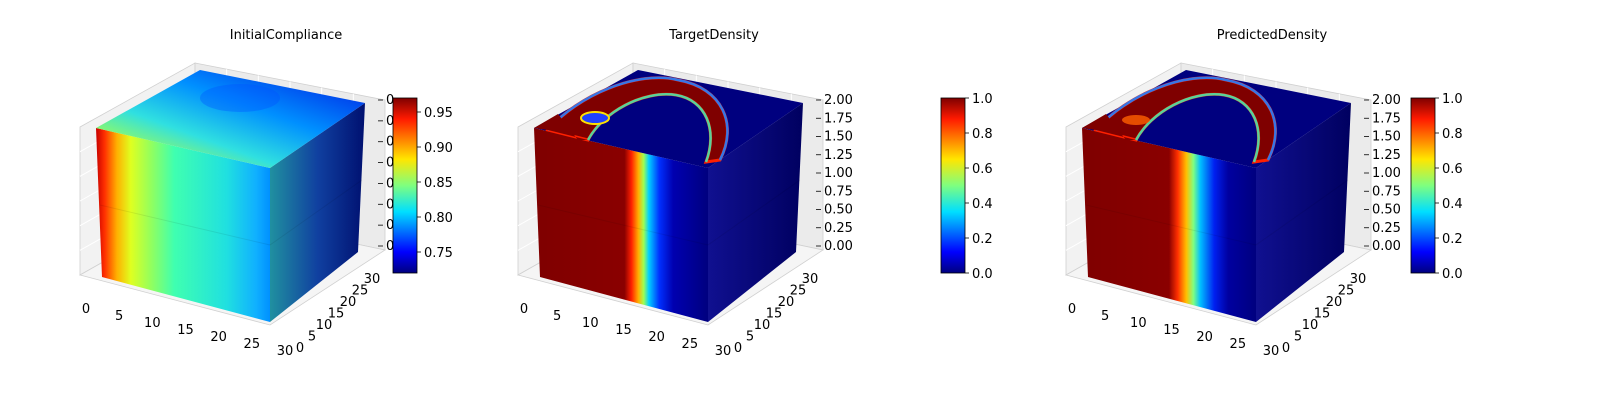  What do you see at coordinates (438, 183) in the screenshot?
I see `colorbar-tick-label: 0.85` at bounding box center [438, 183].